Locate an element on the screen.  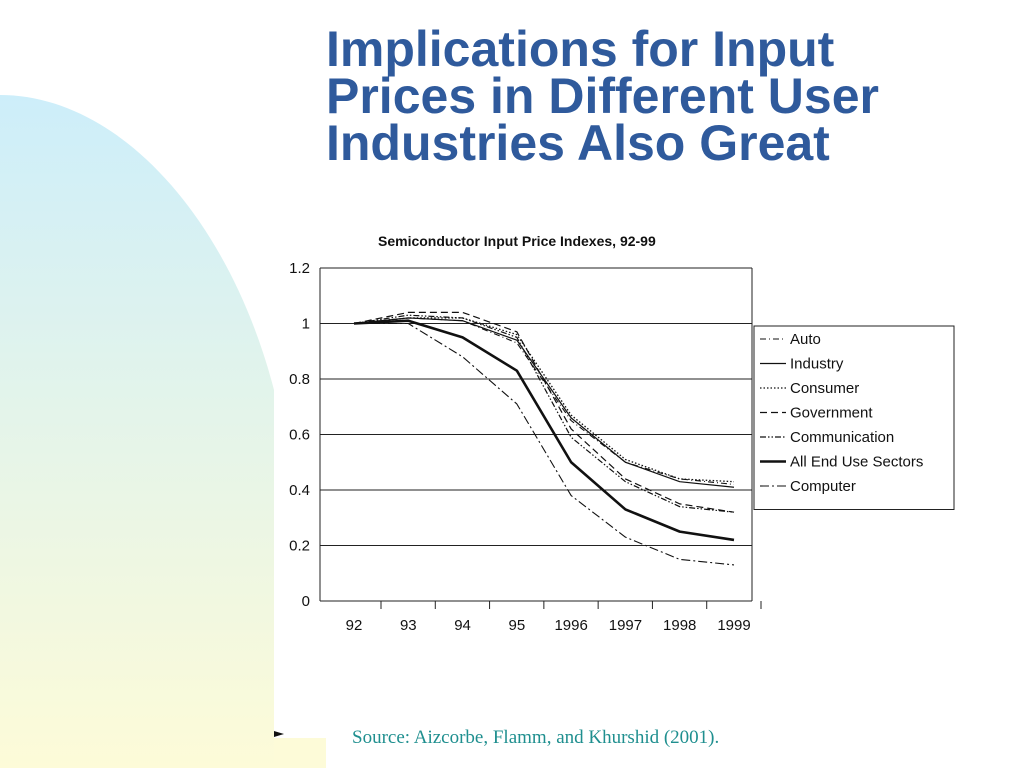
y-tick-label: 0 is located at coordinates (306, 601).